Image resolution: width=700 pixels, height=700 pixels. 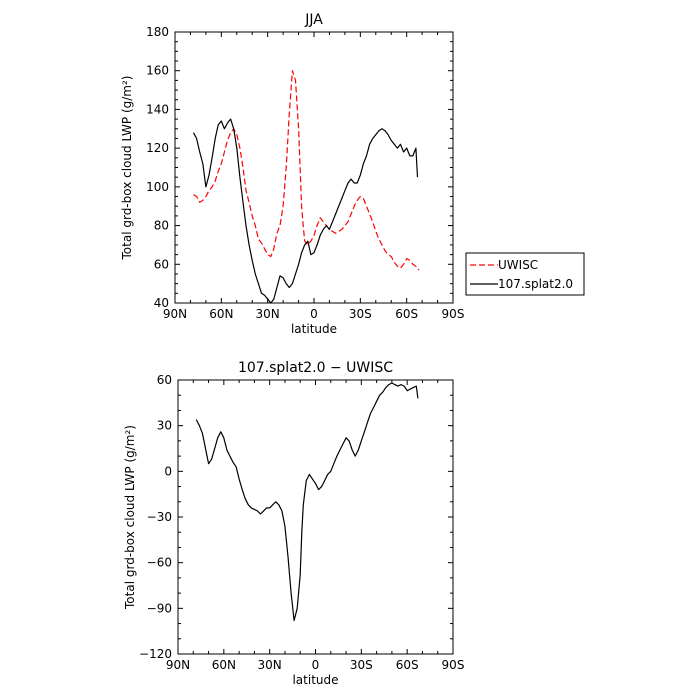 I want to click on y-tick-label: 0, so click(x=168, y=471).